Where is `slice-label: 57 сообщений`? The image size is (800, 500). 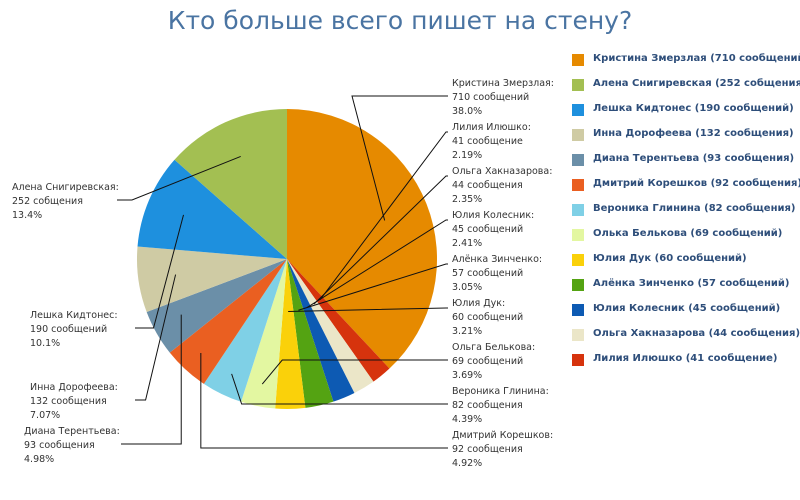
slice-label: 57 сообщений is located at coordinates (487, 273).